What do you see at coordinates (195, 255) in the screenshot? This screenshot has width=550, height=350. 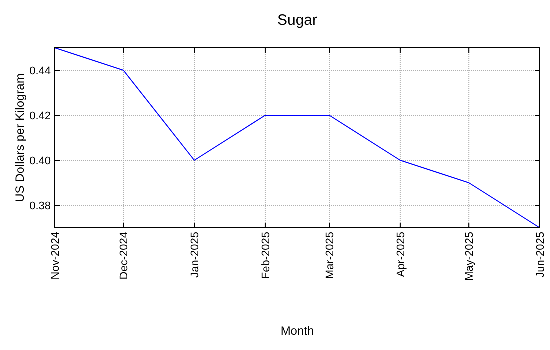 I see `x-tick-label: Jan-2025` at bounding box center [195, 255].